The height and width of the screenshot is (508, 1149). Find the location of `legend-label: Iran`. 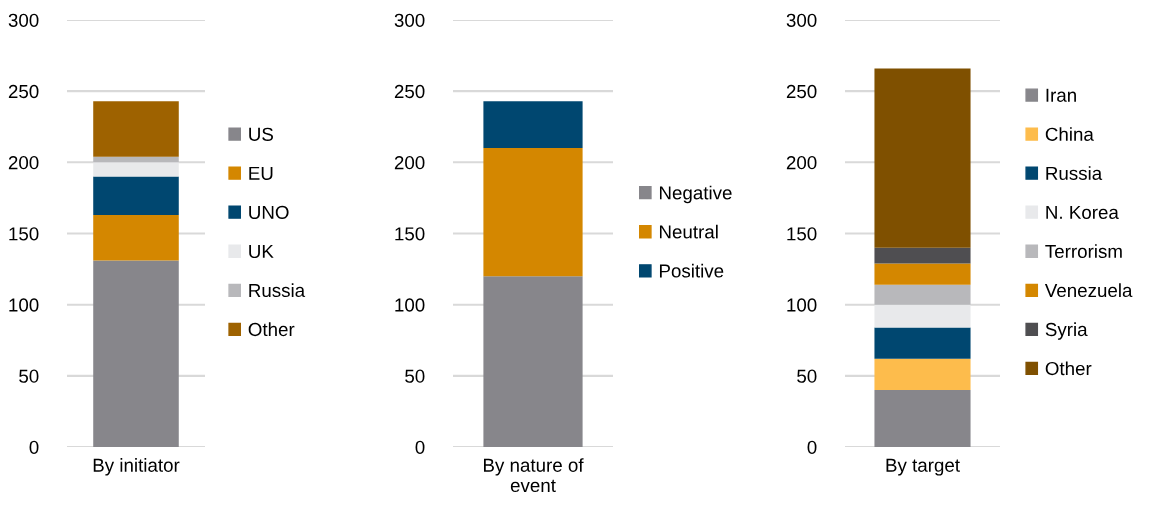

legend-label: Iran is located at coordinates (1061, 95).